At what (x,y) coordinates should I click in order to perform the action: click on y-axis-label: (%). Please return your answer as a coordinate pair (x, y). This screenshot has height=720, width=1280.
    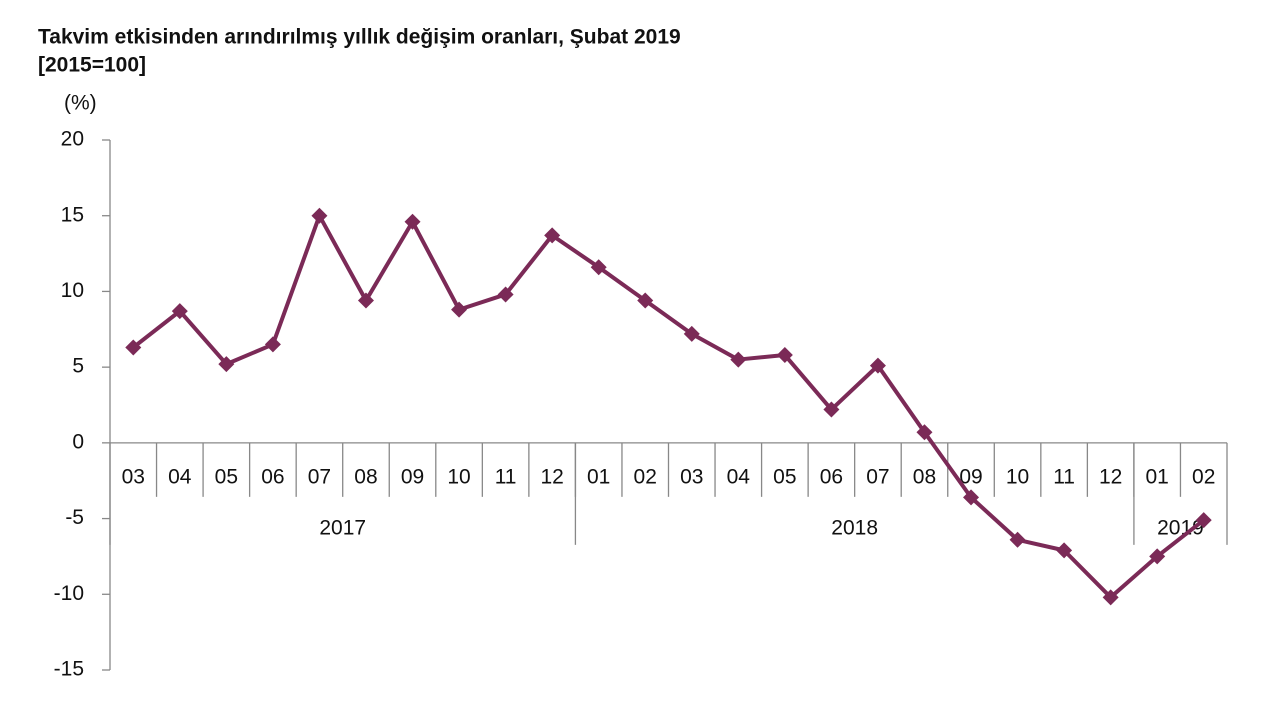
    Looking at the image, I should click on (80, 103).